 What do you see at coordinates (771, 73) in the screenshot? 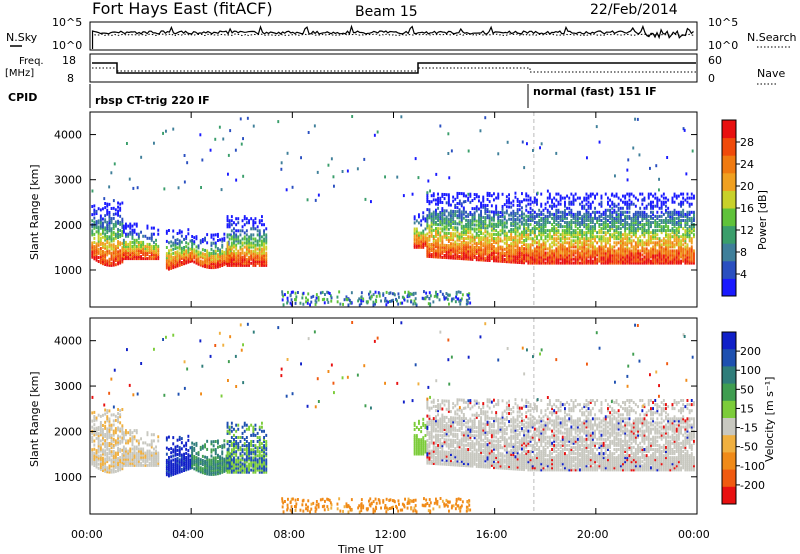
I see `nave-label: Nave` at bounding box center [771, 73].